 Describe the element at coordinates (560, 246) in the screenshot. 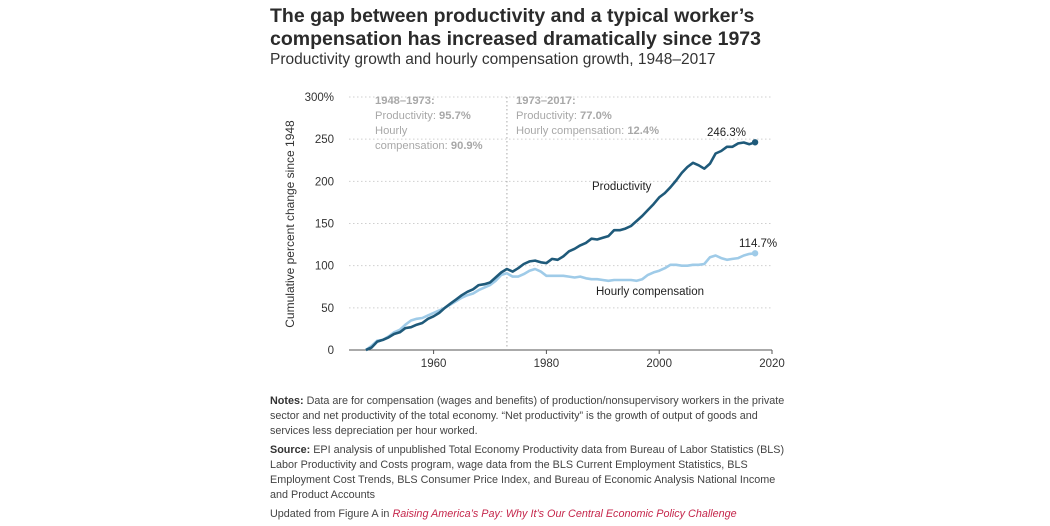

I see `series-line-productivity` at that location.